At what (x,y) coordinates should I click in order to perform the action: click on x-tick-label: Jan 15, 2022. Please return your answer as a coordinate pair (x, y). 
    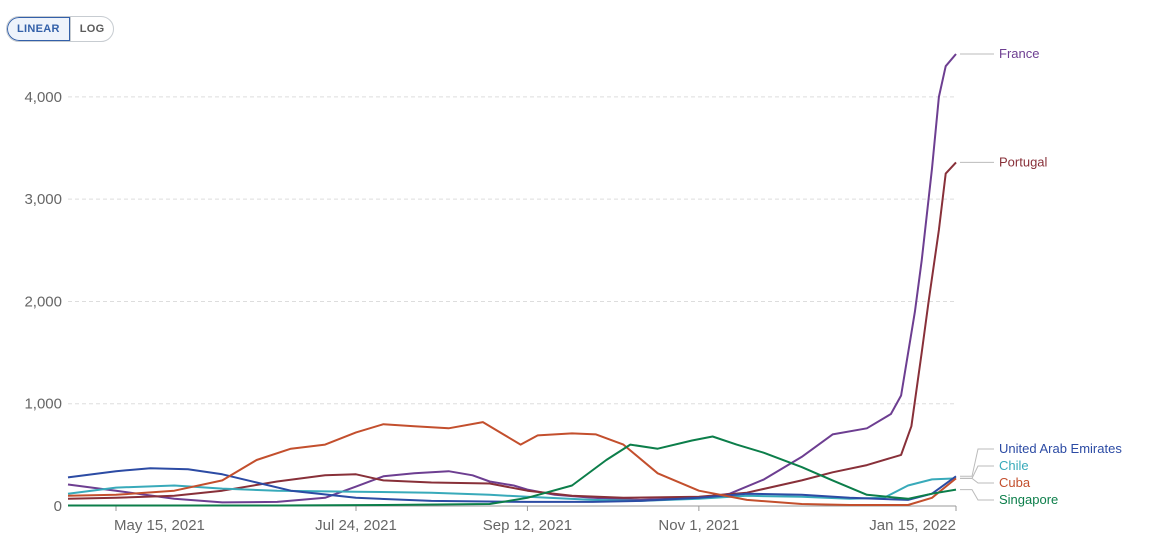
    Looking at the image, I should click on (912, 525).